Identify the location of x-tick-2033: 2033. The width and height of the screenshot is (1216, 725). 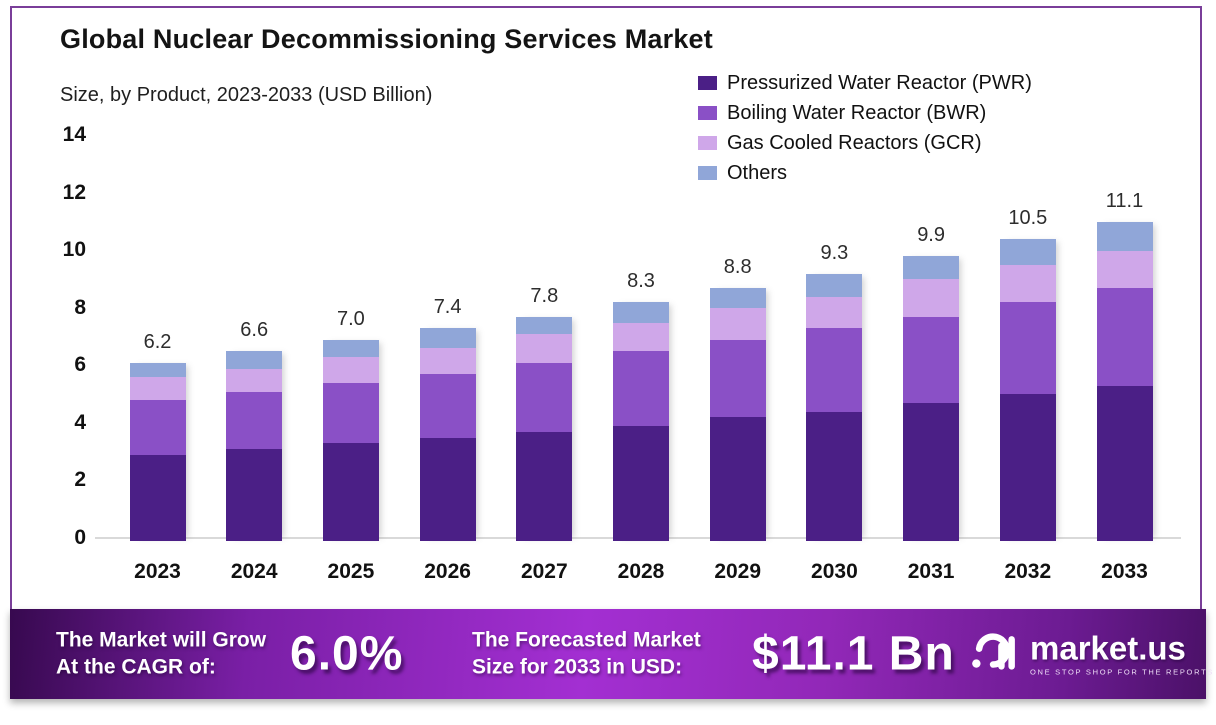
(1124, 571).